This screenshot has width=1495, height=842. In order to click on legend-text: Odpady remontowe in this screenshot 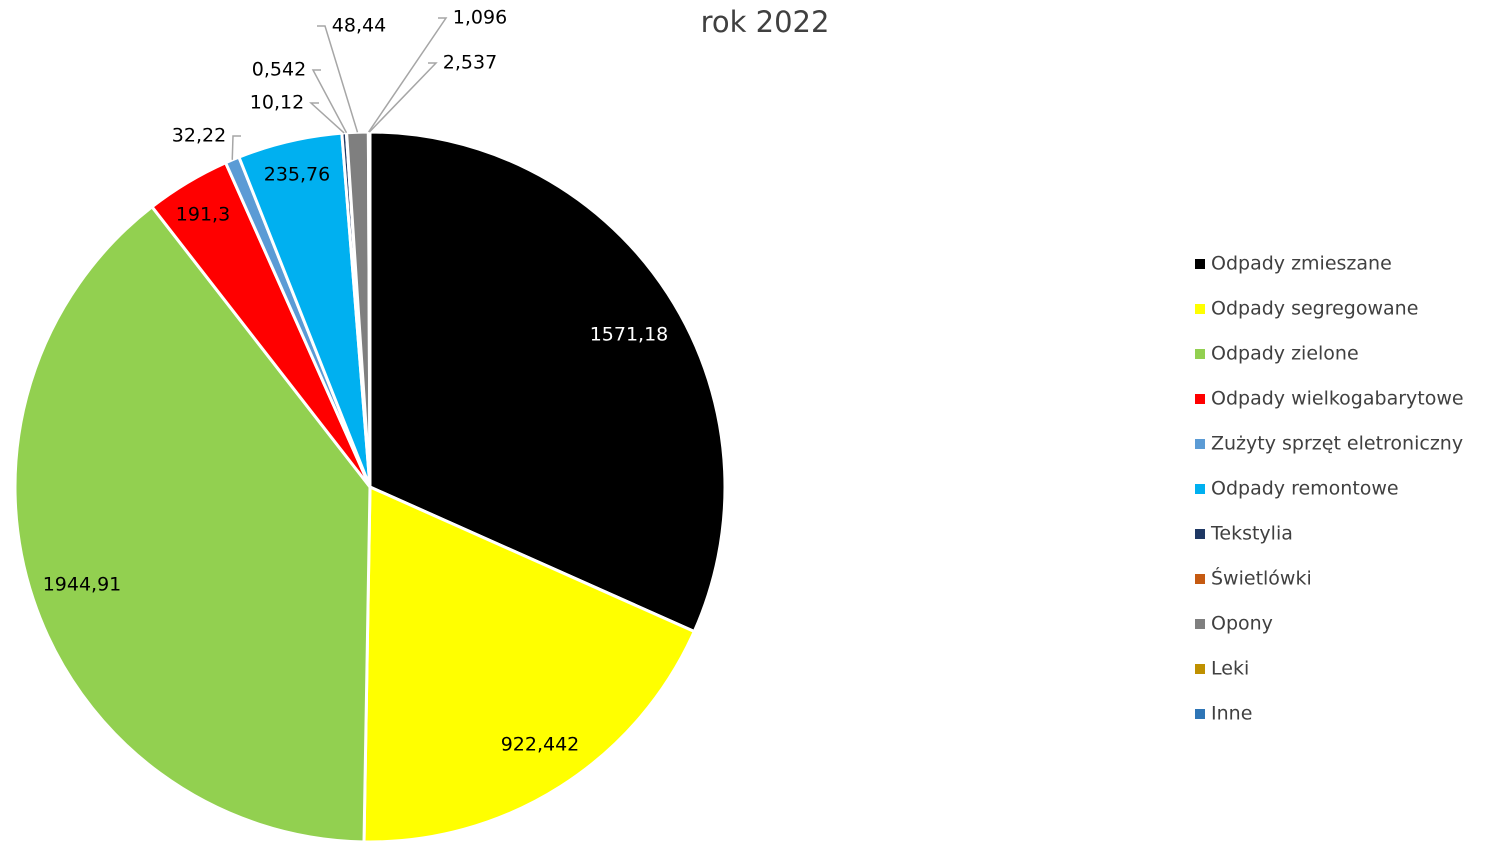, I will do `click(1305, 489)`.